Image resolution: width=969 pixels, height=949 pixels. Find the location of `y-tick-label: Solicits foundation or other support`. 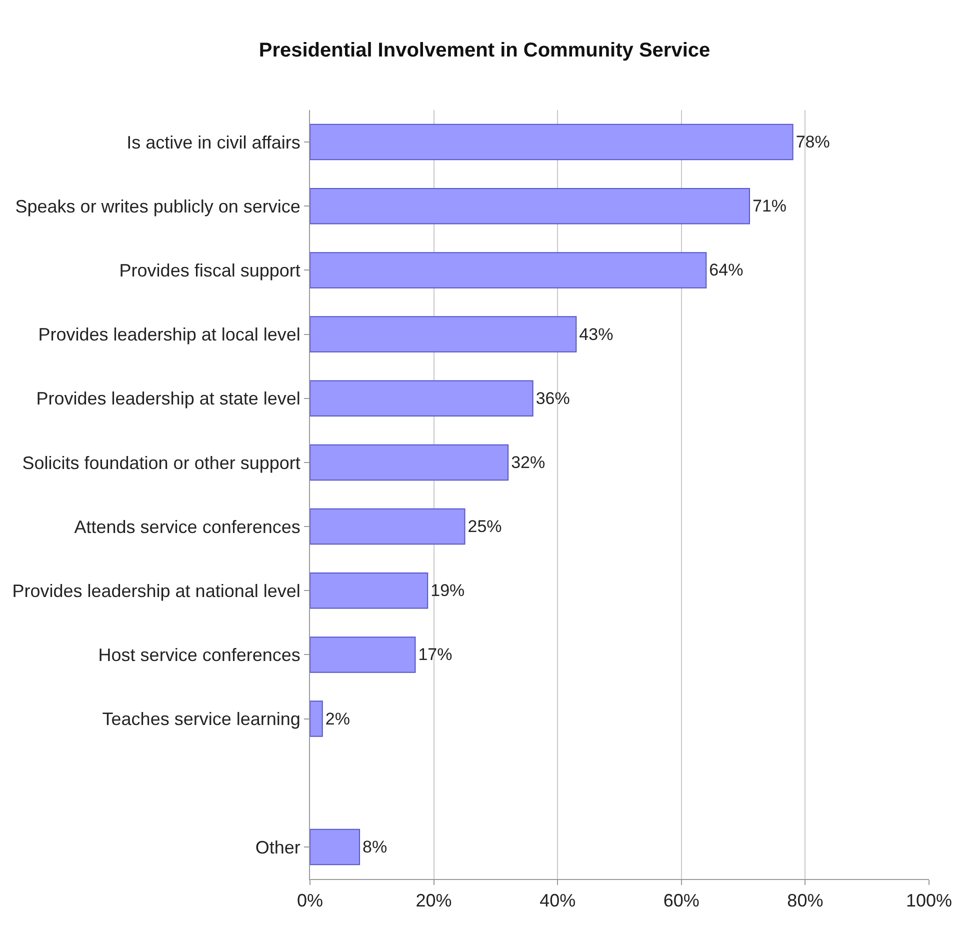

y-tick-label: Solicits foundation or other support is located at coordinates (161, 462).